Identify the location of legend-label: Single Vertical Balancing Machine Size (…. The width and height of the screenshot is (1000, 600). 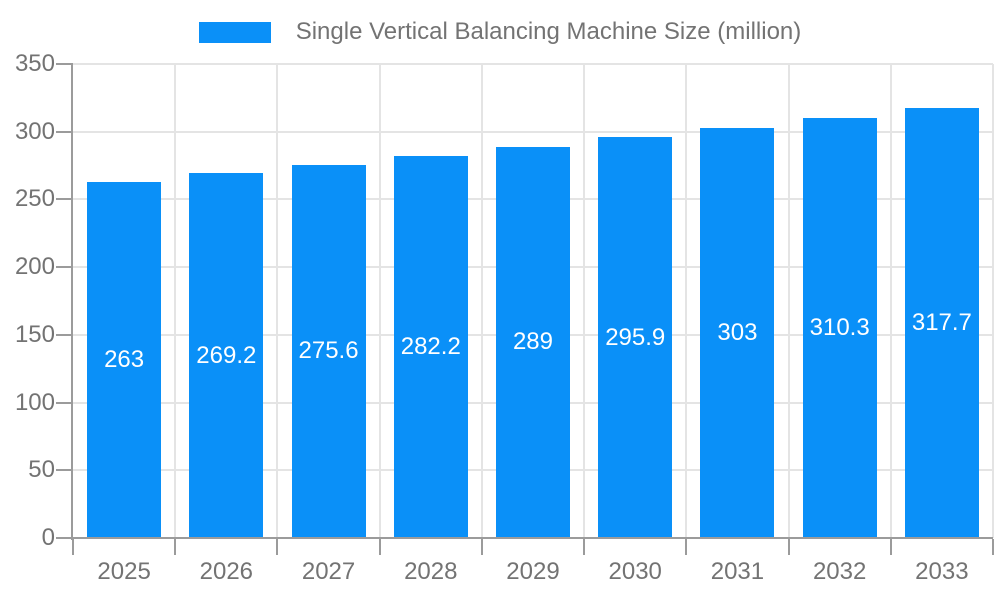
(548, 31).